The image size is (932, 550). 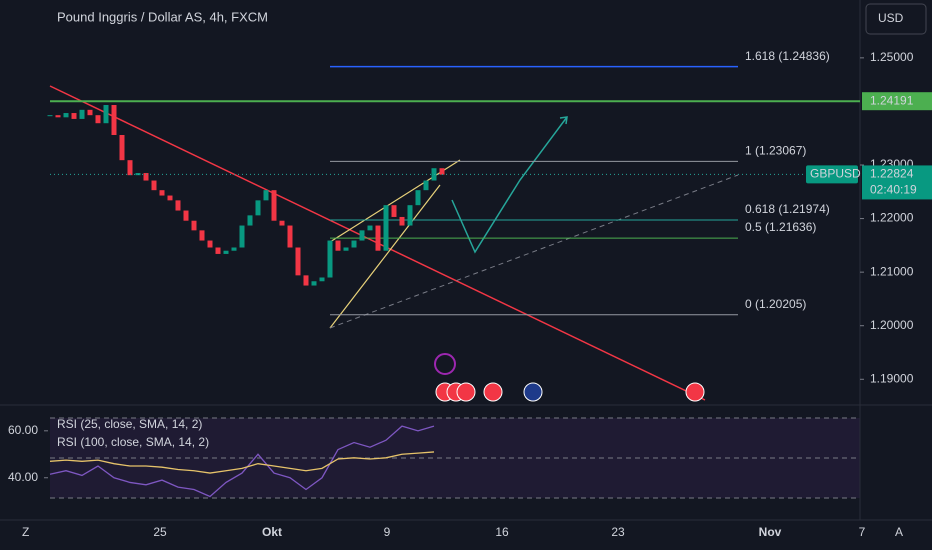 I want to click on price-tag, so click(x=897, y=101).